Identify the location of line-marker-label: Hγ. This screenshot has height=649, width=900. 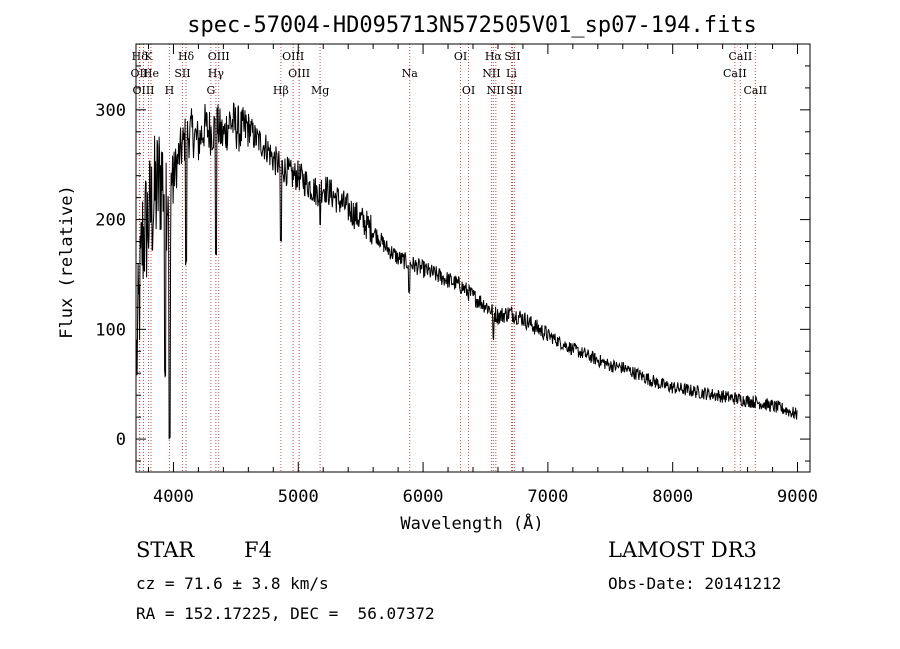
(216, 73).